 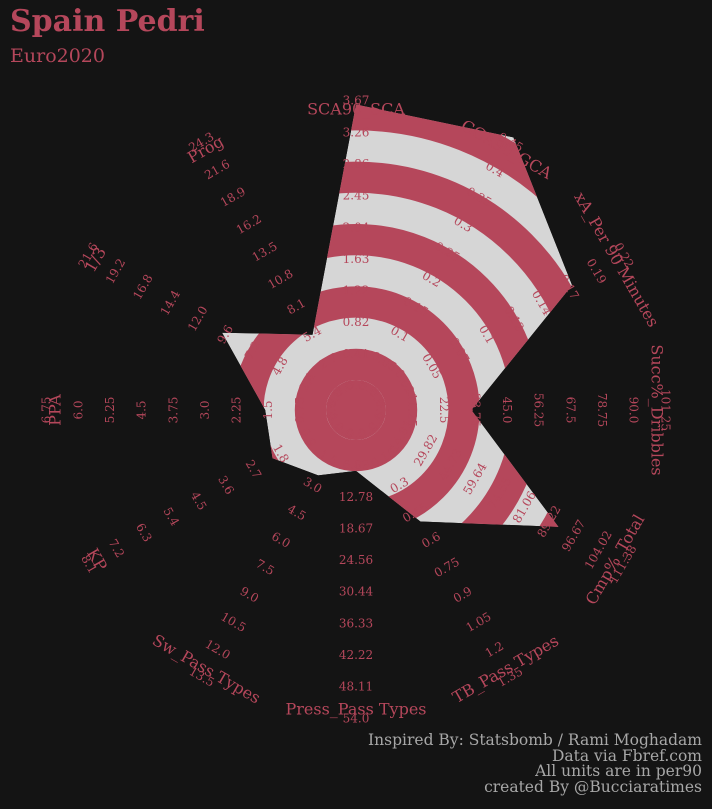 I want to click on credit-data-source: Data via Fbref.com, so click(x=626, y=755).